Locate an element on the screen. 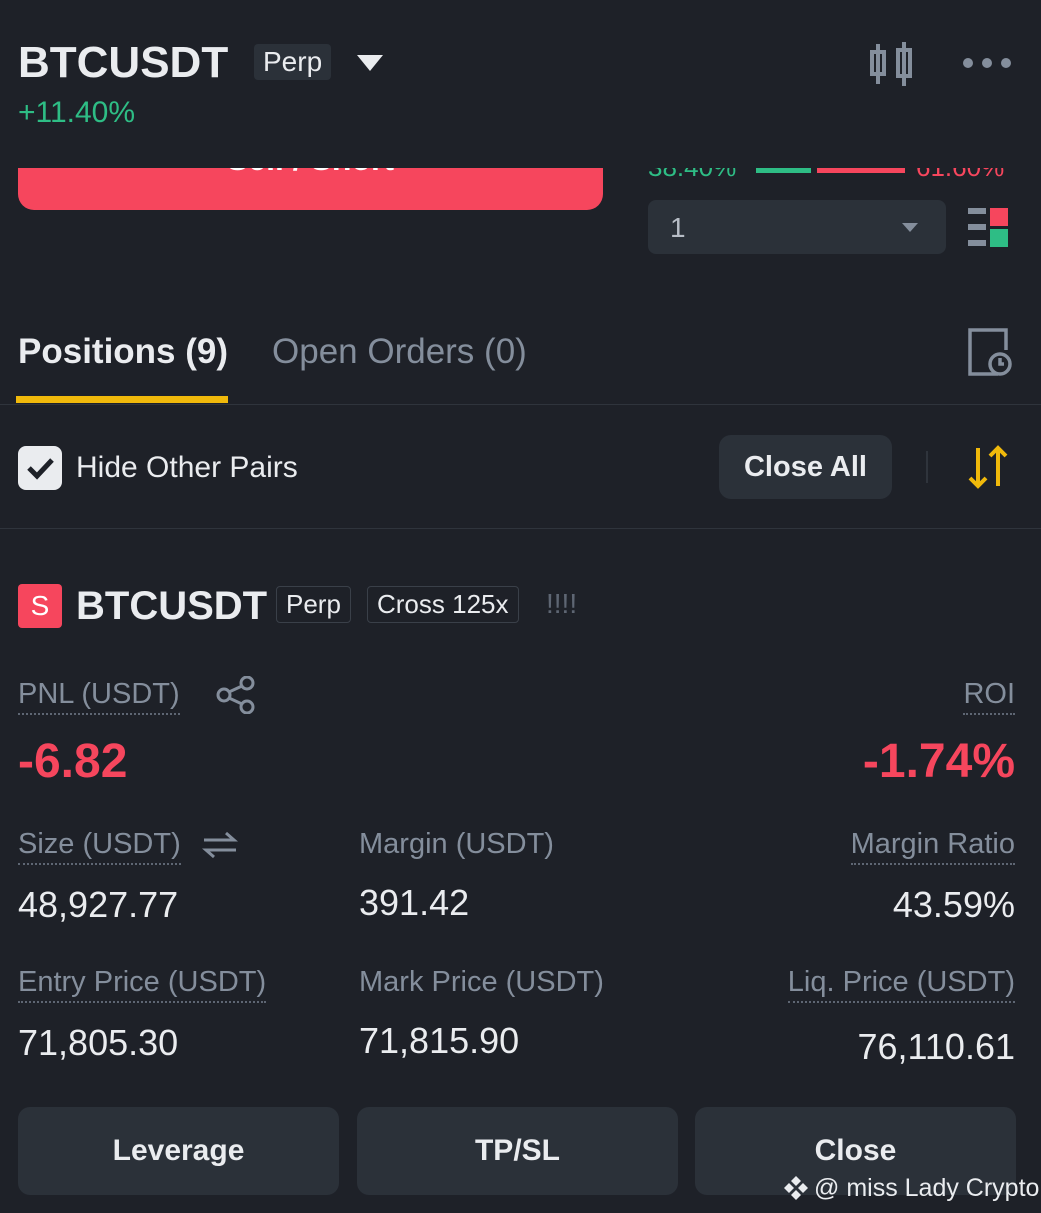 The width and height of the screenshot is (1041, 1213). roi-value: -1.74% is located at coordinates (938, 761).